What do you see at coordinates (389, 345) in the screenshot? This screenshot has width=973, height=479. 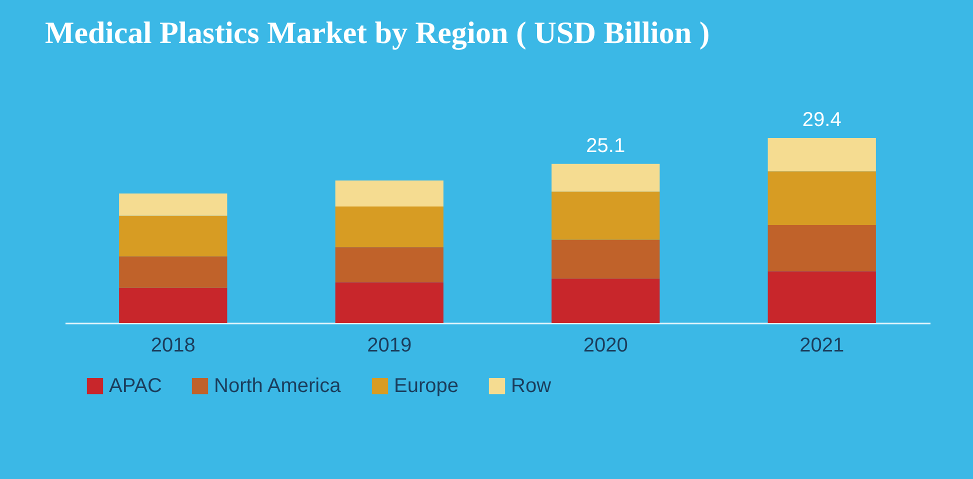 I see `x-tick-label: 2019` at bounding box center [389, 345].